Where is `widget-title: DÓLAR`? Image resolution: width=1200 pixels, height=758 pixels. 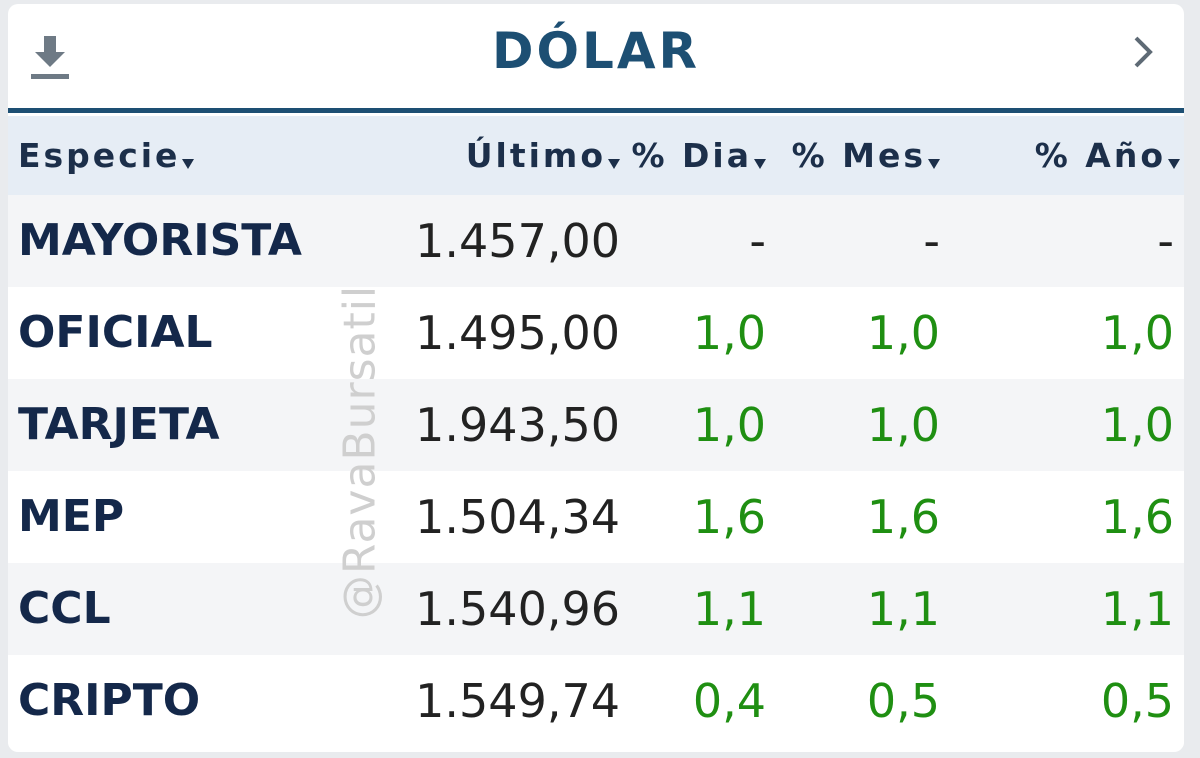 widget-title: DÓLAR is located at coordinates (596, 51).